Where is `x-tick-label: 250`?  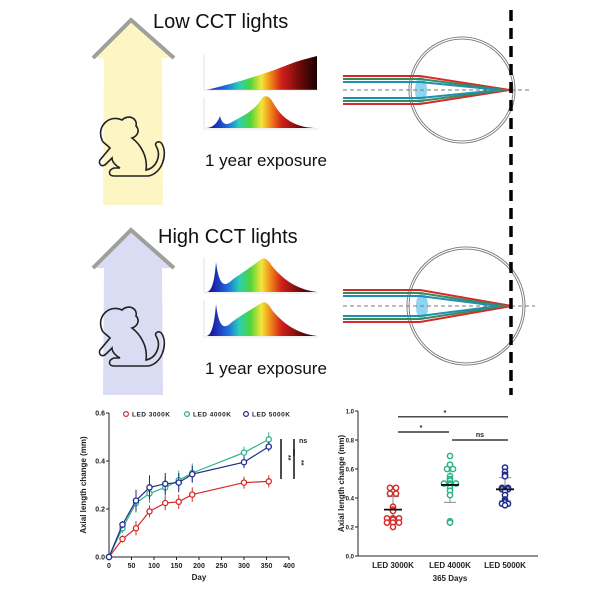 x-tick-label: 250 is located at coordinates (222, 566).